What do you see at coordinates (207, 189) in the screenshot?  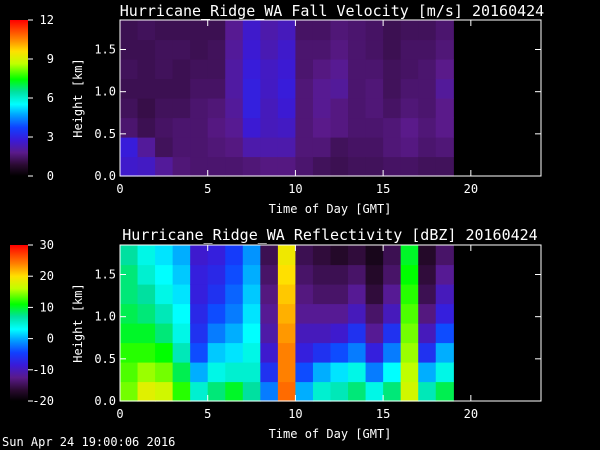 I see `x-tick-label: 5` at bounding box center [207, 189].